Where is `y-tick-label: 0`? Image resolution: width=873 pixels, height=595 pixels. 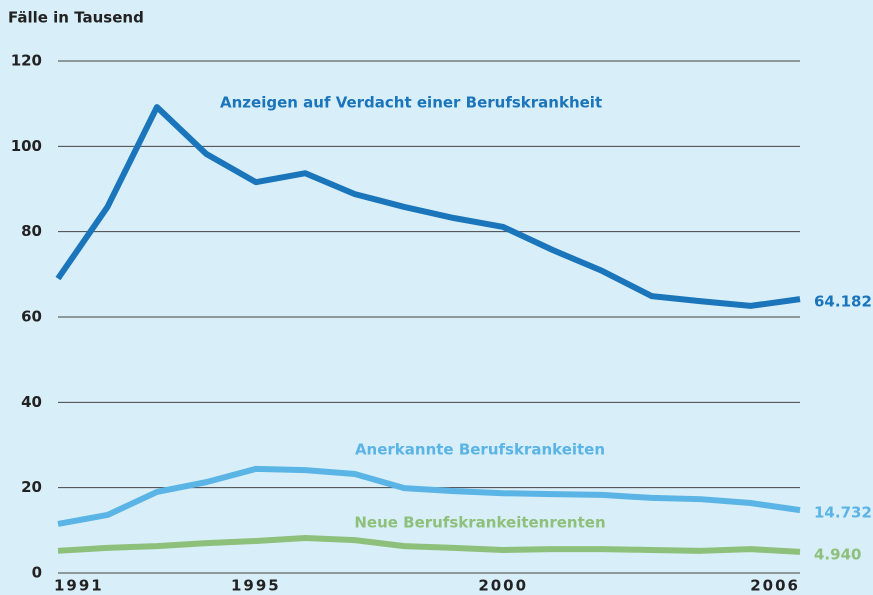 y-tick-label: 0 is located at coordinates (37, 573).